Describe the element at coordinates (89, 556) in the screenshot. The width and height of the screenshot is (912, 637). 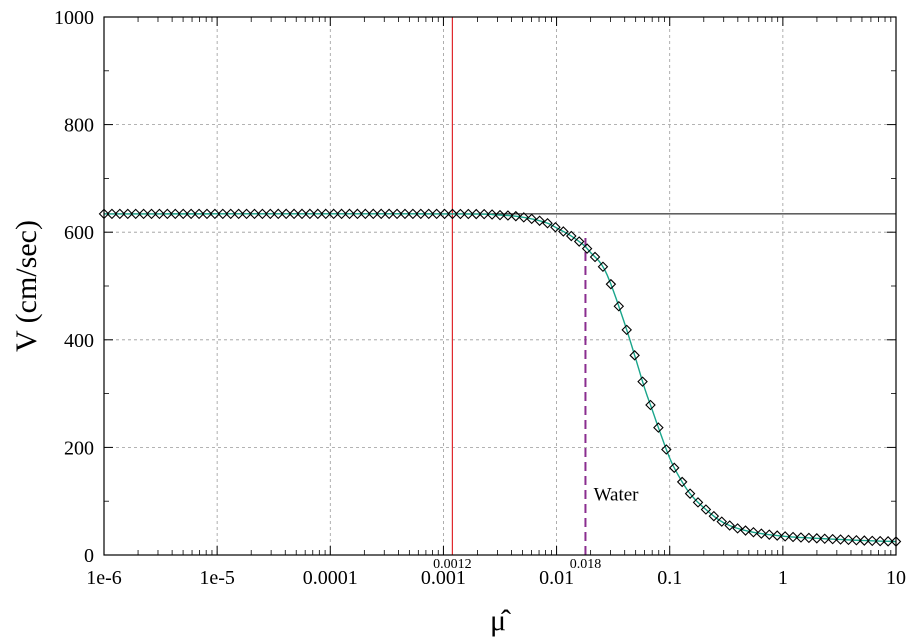
I see `y-tick-label: 0` at that location.